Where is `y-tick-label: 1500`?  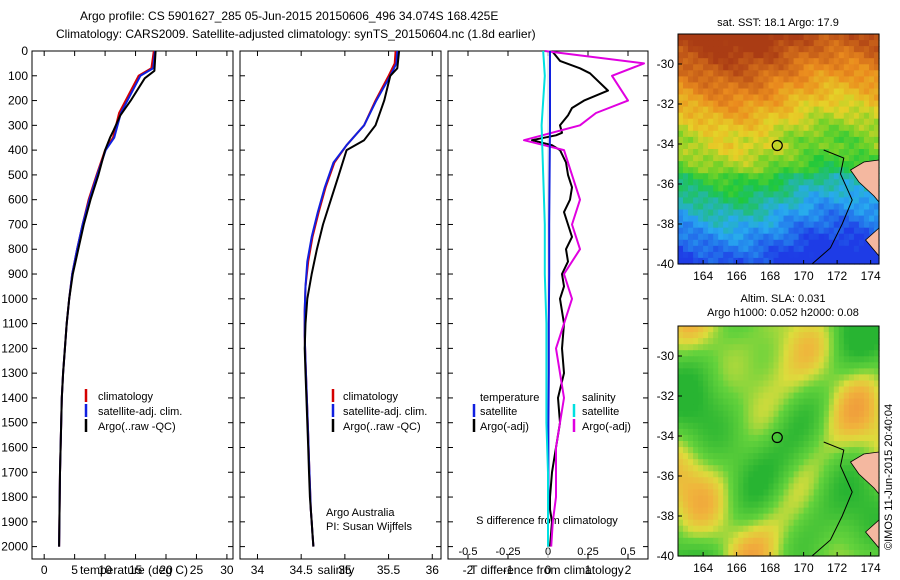 y-tick-label: 1500 is located at coordinates (14, 423).